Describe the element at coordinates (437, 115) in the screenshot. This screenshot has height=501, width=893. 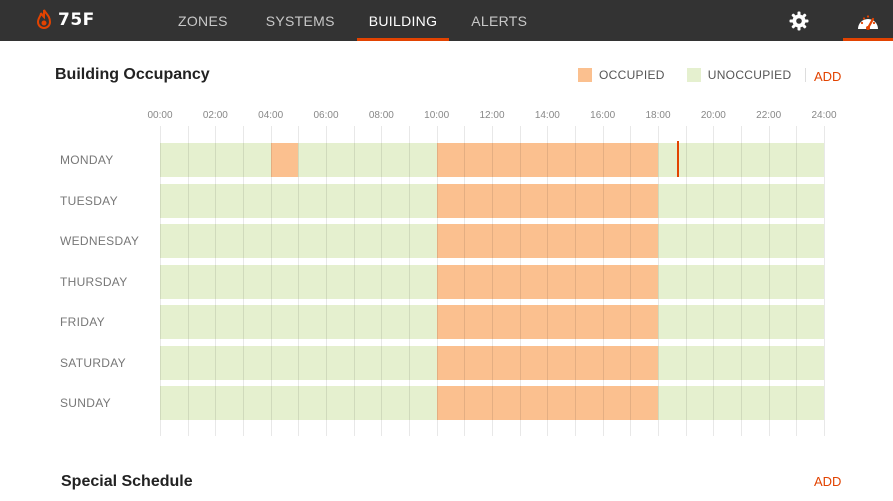
I see `hour-tick-label: 10:00` at that location.